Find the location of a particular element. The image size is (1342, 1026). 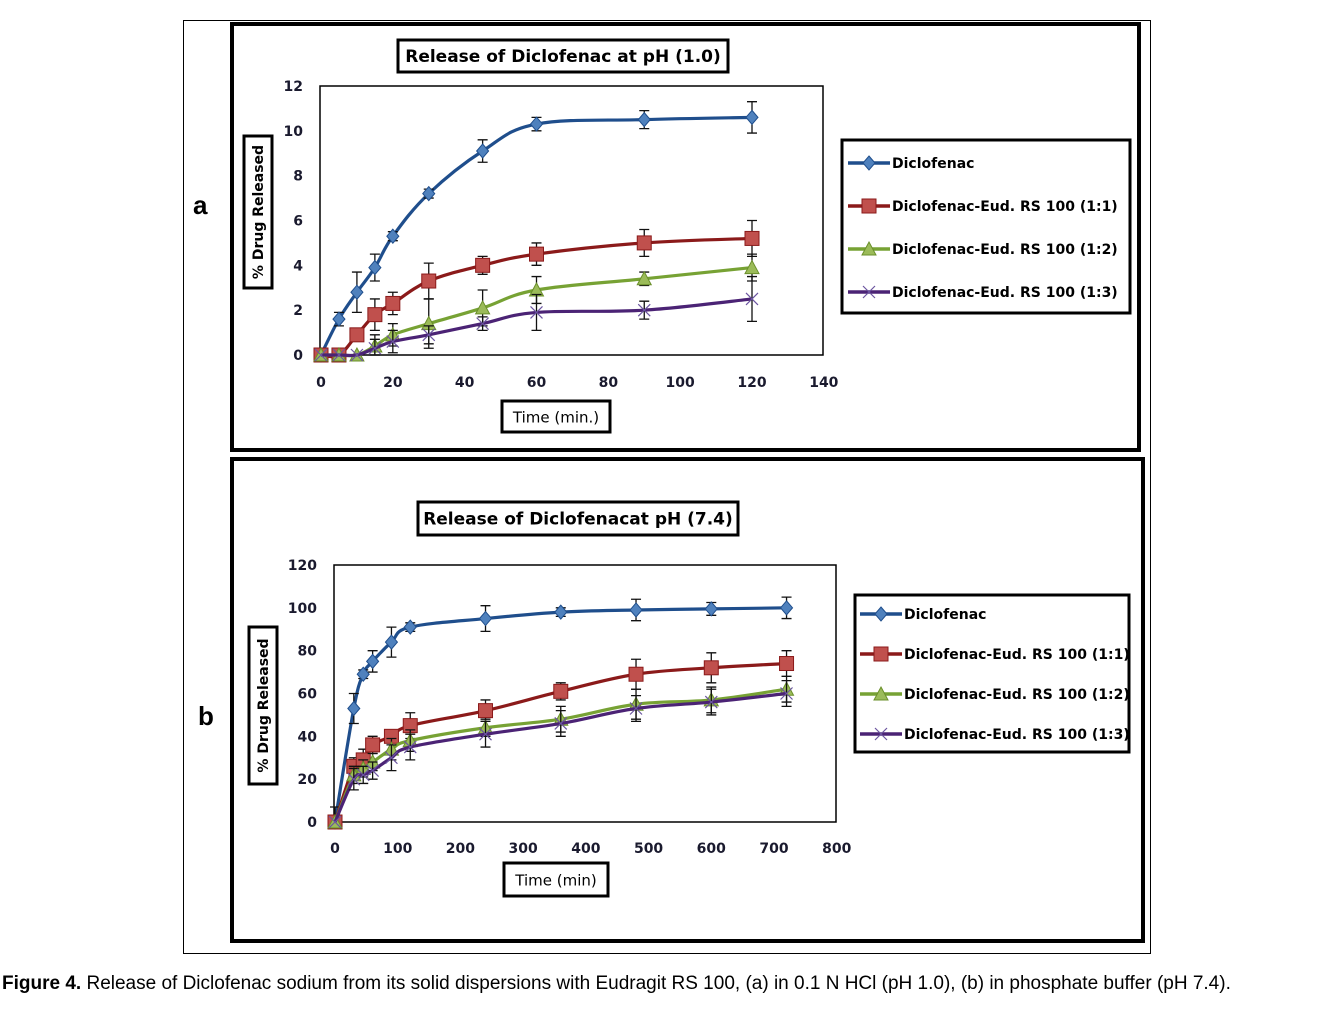

x-tick-label: 40 is located at coordinates (465, 383).